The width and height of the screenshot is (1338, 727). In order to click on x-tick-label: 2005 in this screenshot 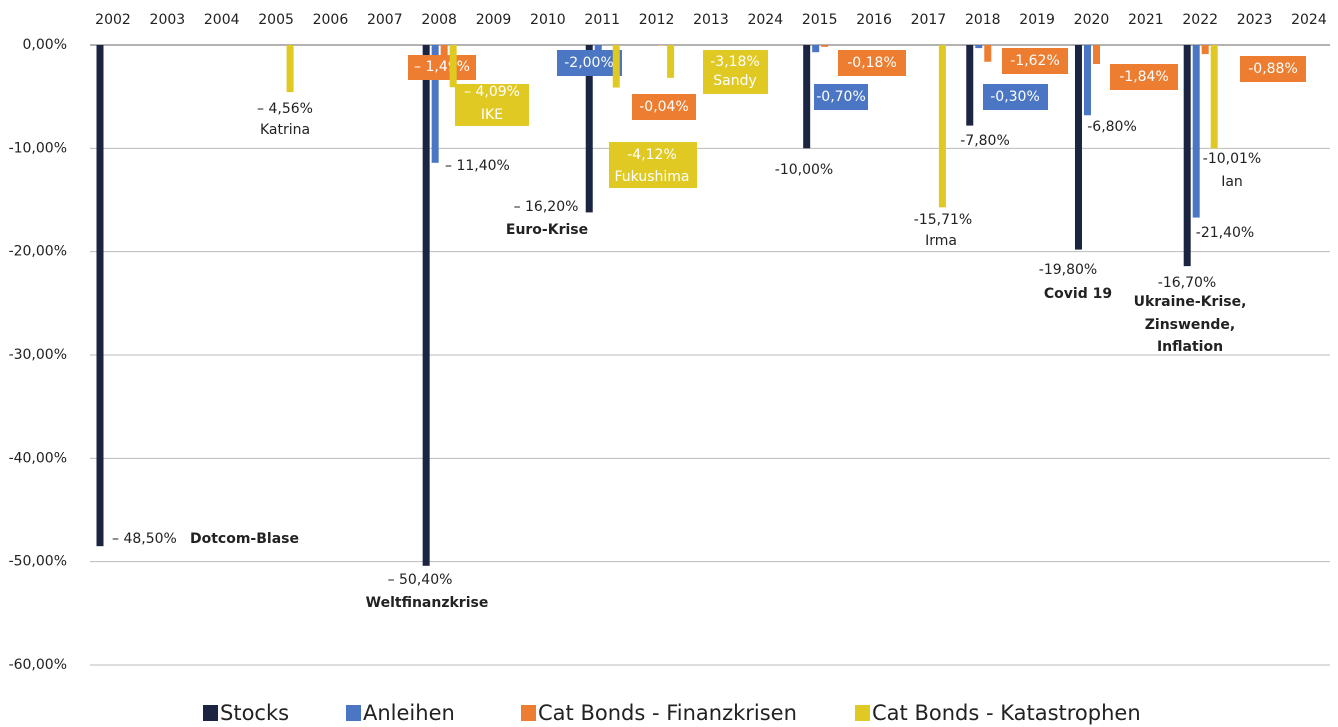, I will do `click(276, 20)`.